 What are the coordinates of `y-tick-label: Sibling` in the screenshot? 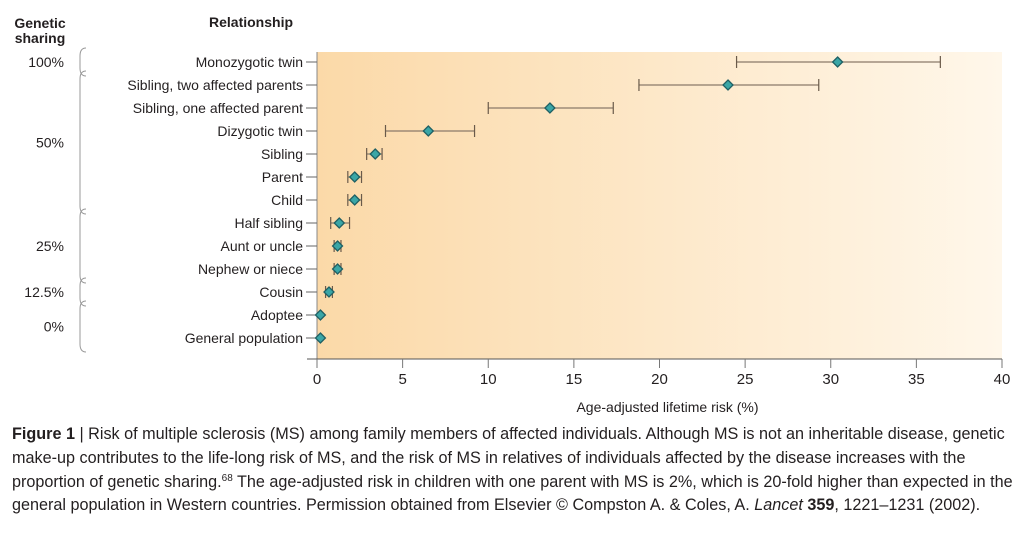 It's located at (282, 154).